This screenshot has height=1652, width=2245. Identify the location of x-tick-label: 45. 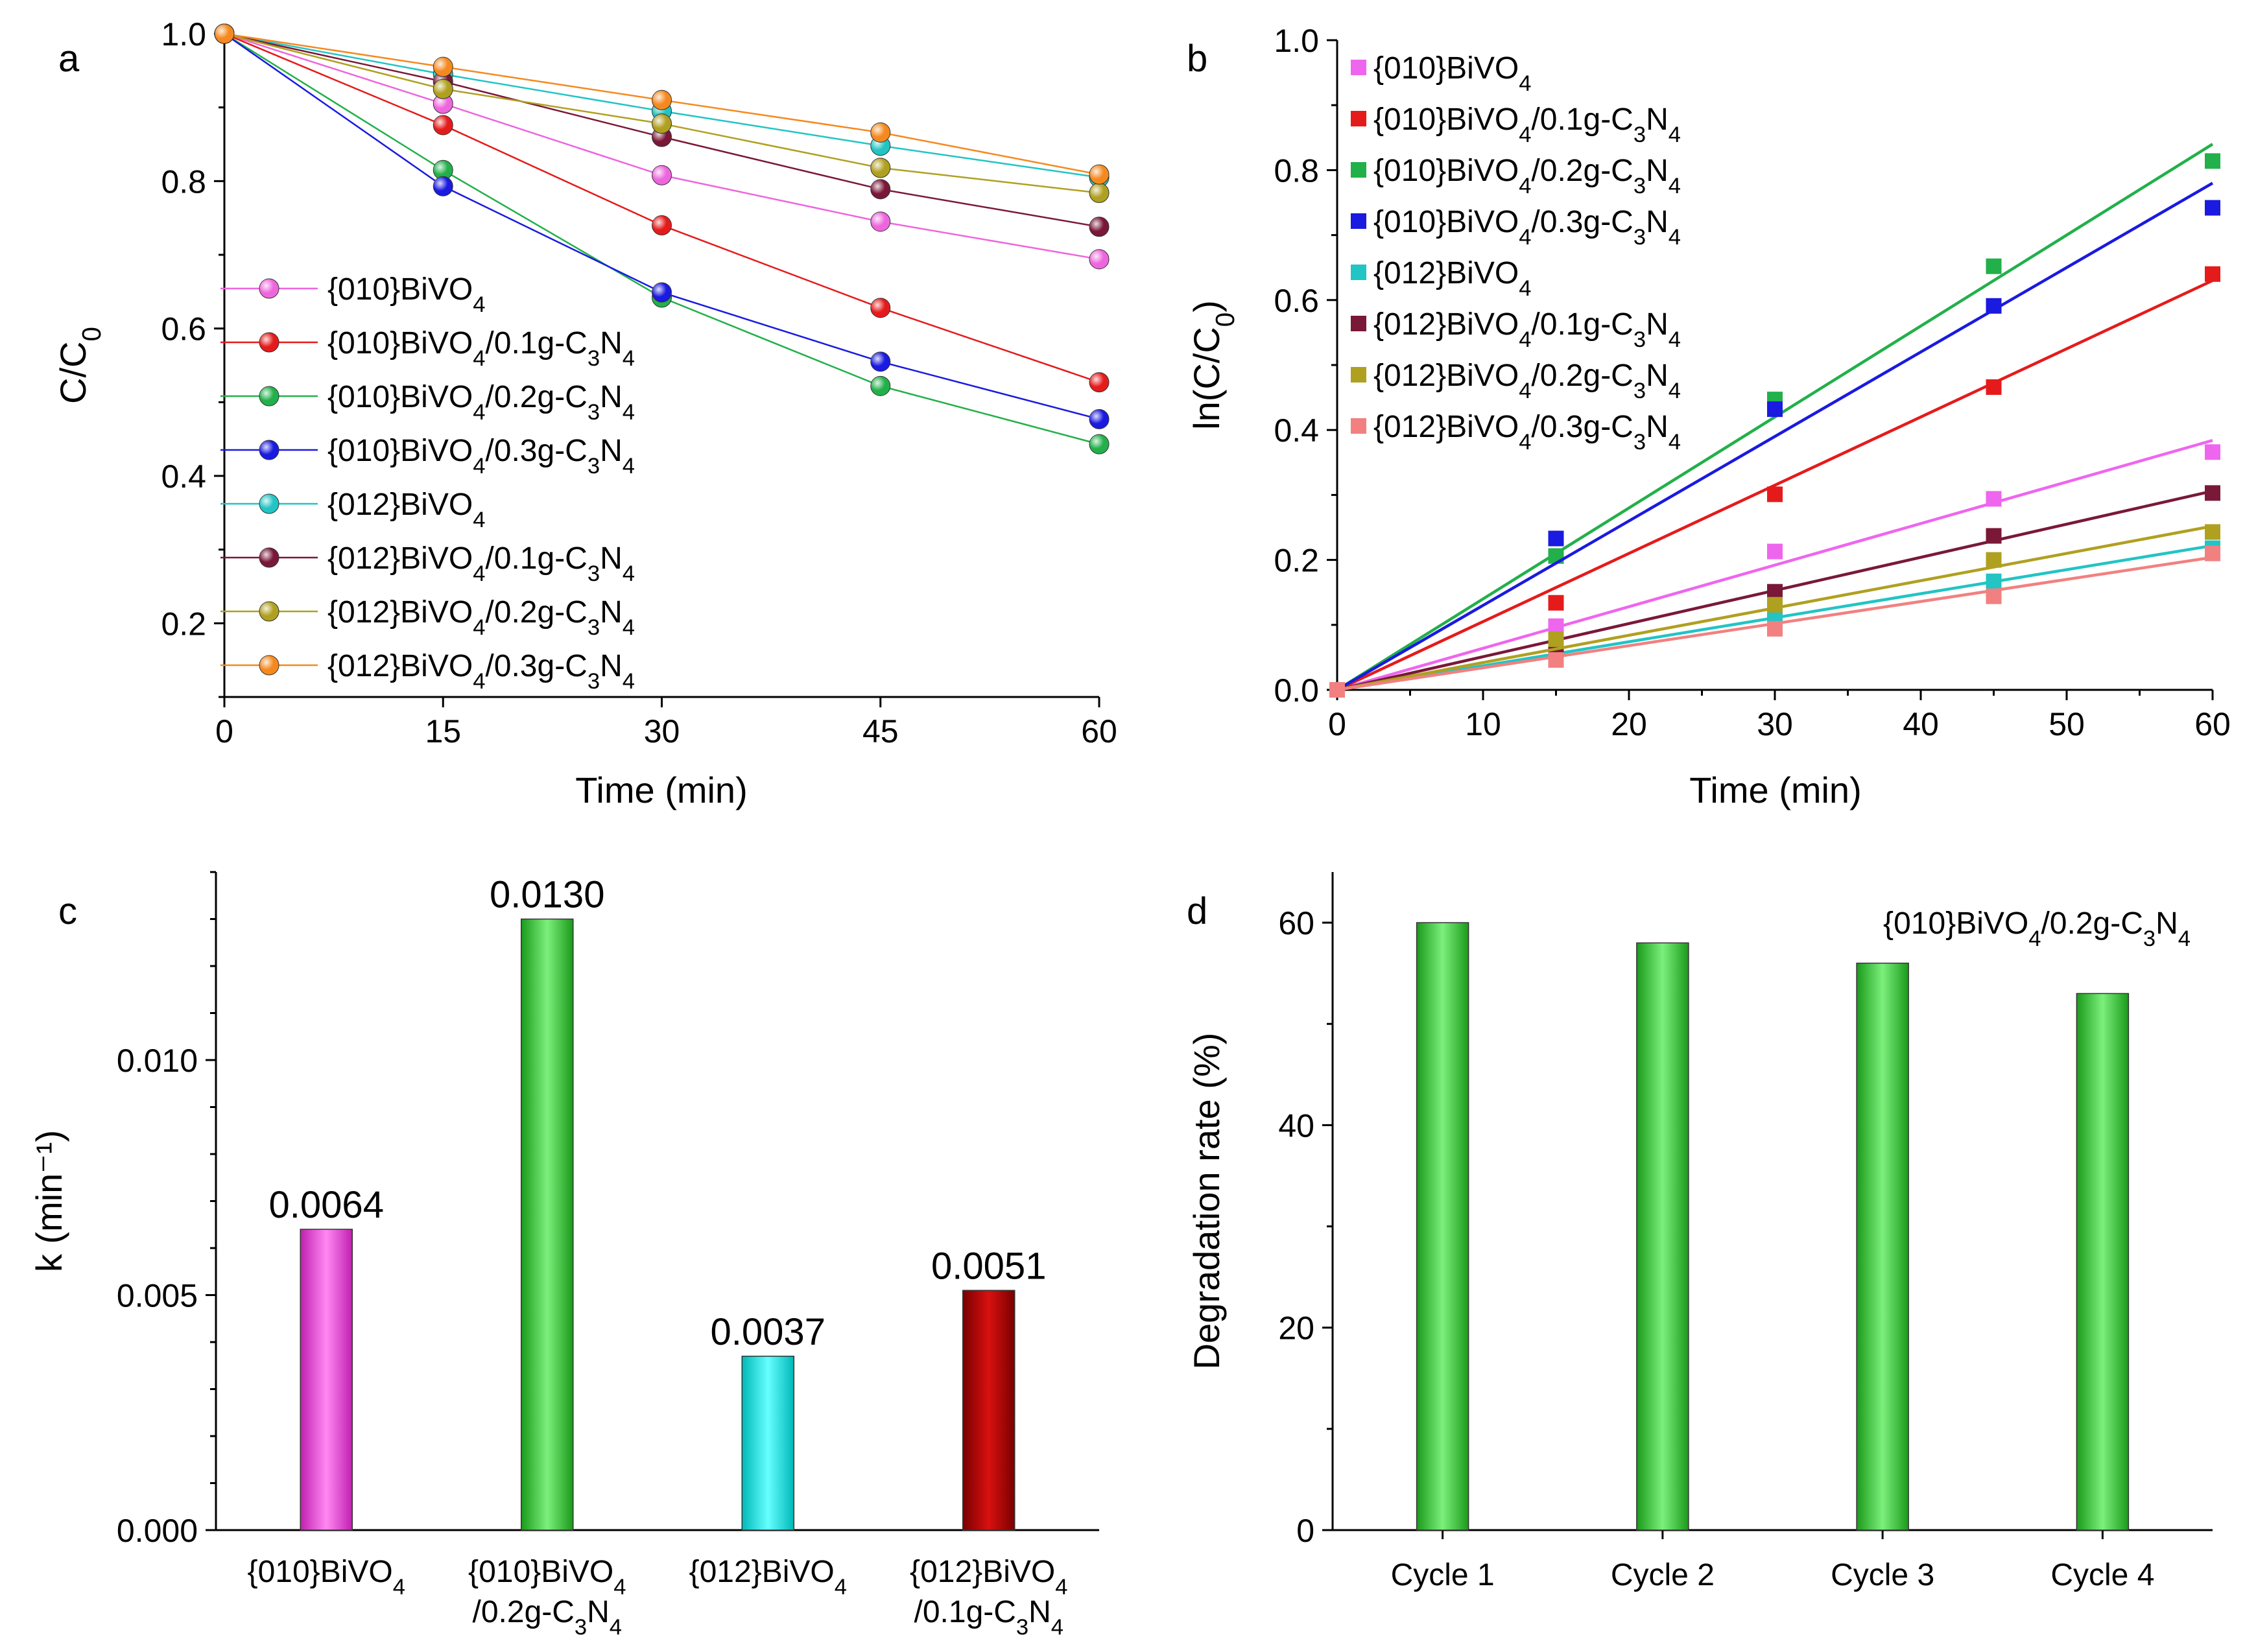
(880, 731).